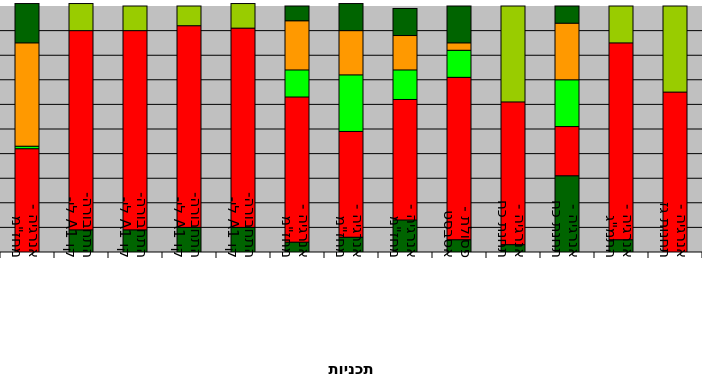 The width and height of the screenshot is (702, 384). What do you see at coordinates (350, 369) in the screenshot?
I see `x-axis-title: תכניות` at bounding box center [350, 369].